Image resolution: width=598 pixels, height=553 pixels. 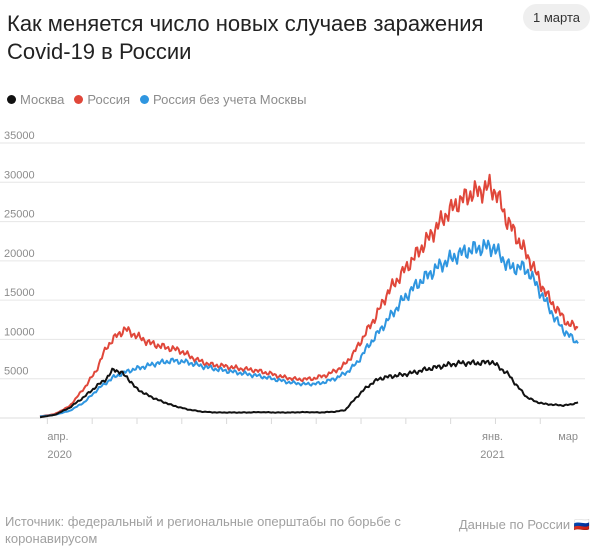 I want to click on y-tick-label: 5000, so click(x=16, y=372).